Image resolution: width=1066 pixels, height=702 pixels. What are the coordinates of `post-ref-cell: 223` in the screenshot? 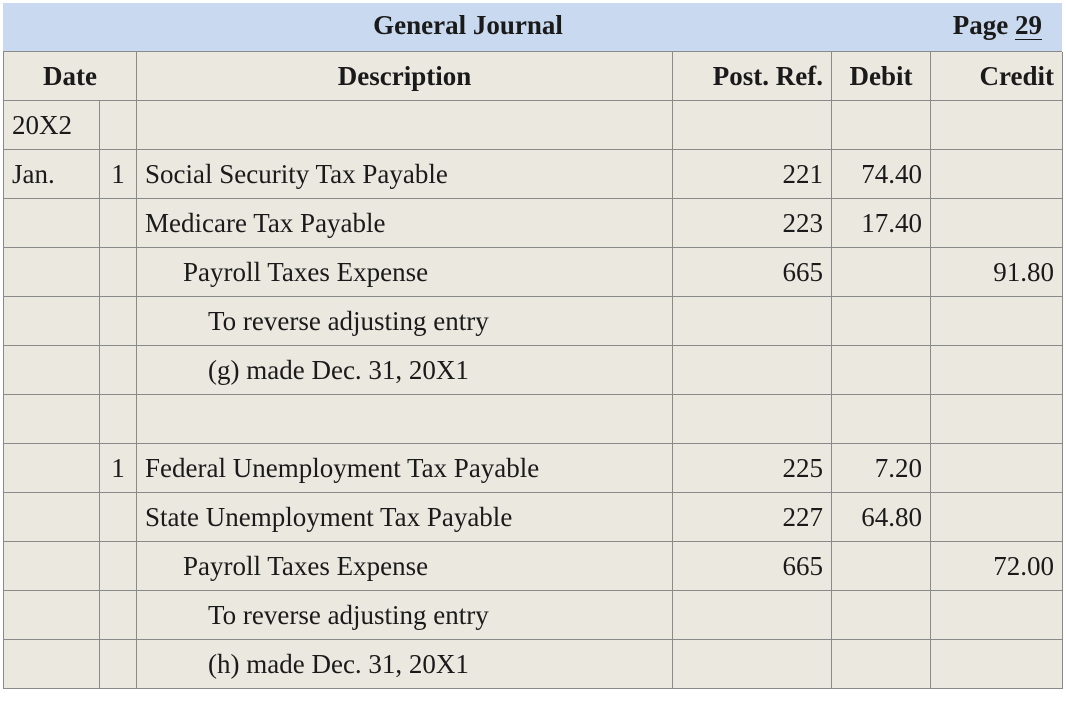 It's located at (752, 223).